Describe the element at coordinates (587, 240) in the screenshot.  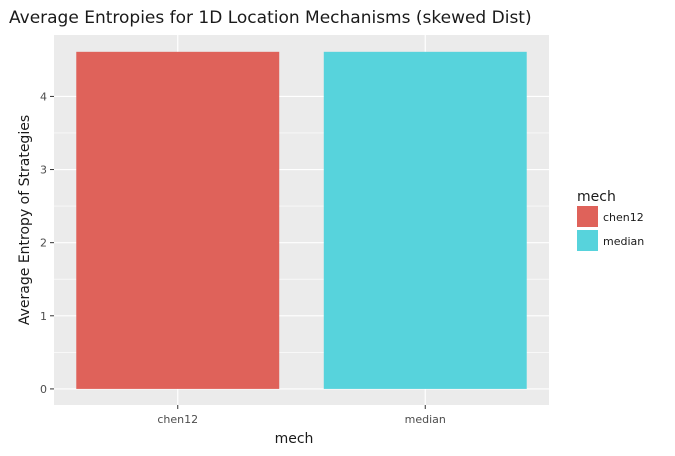
I see `legend-key-median` at that location.